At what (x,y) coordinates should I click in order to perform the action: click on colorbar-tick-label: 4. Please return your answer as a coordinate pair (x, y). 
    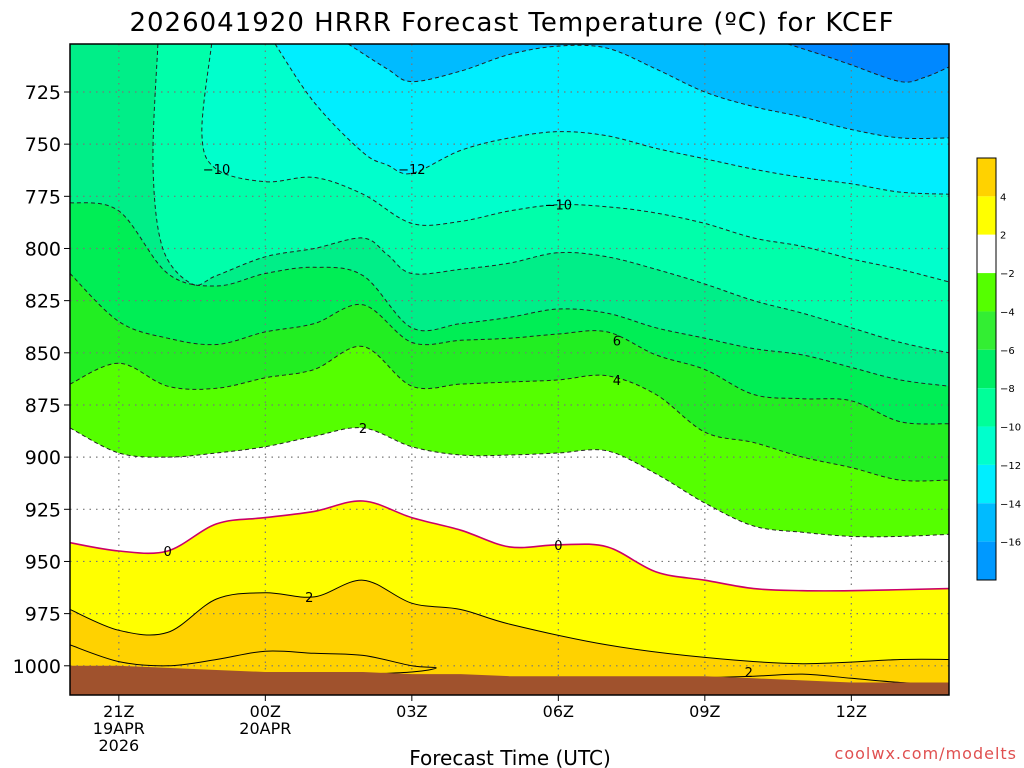
    Looking at the image, I should click on (1003, 197).